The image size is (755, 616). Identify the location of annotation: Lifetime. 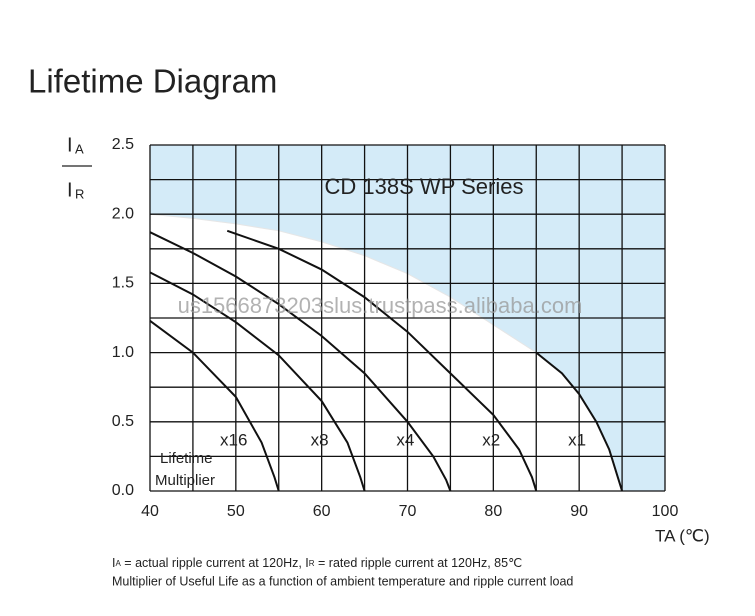
(186, 458).